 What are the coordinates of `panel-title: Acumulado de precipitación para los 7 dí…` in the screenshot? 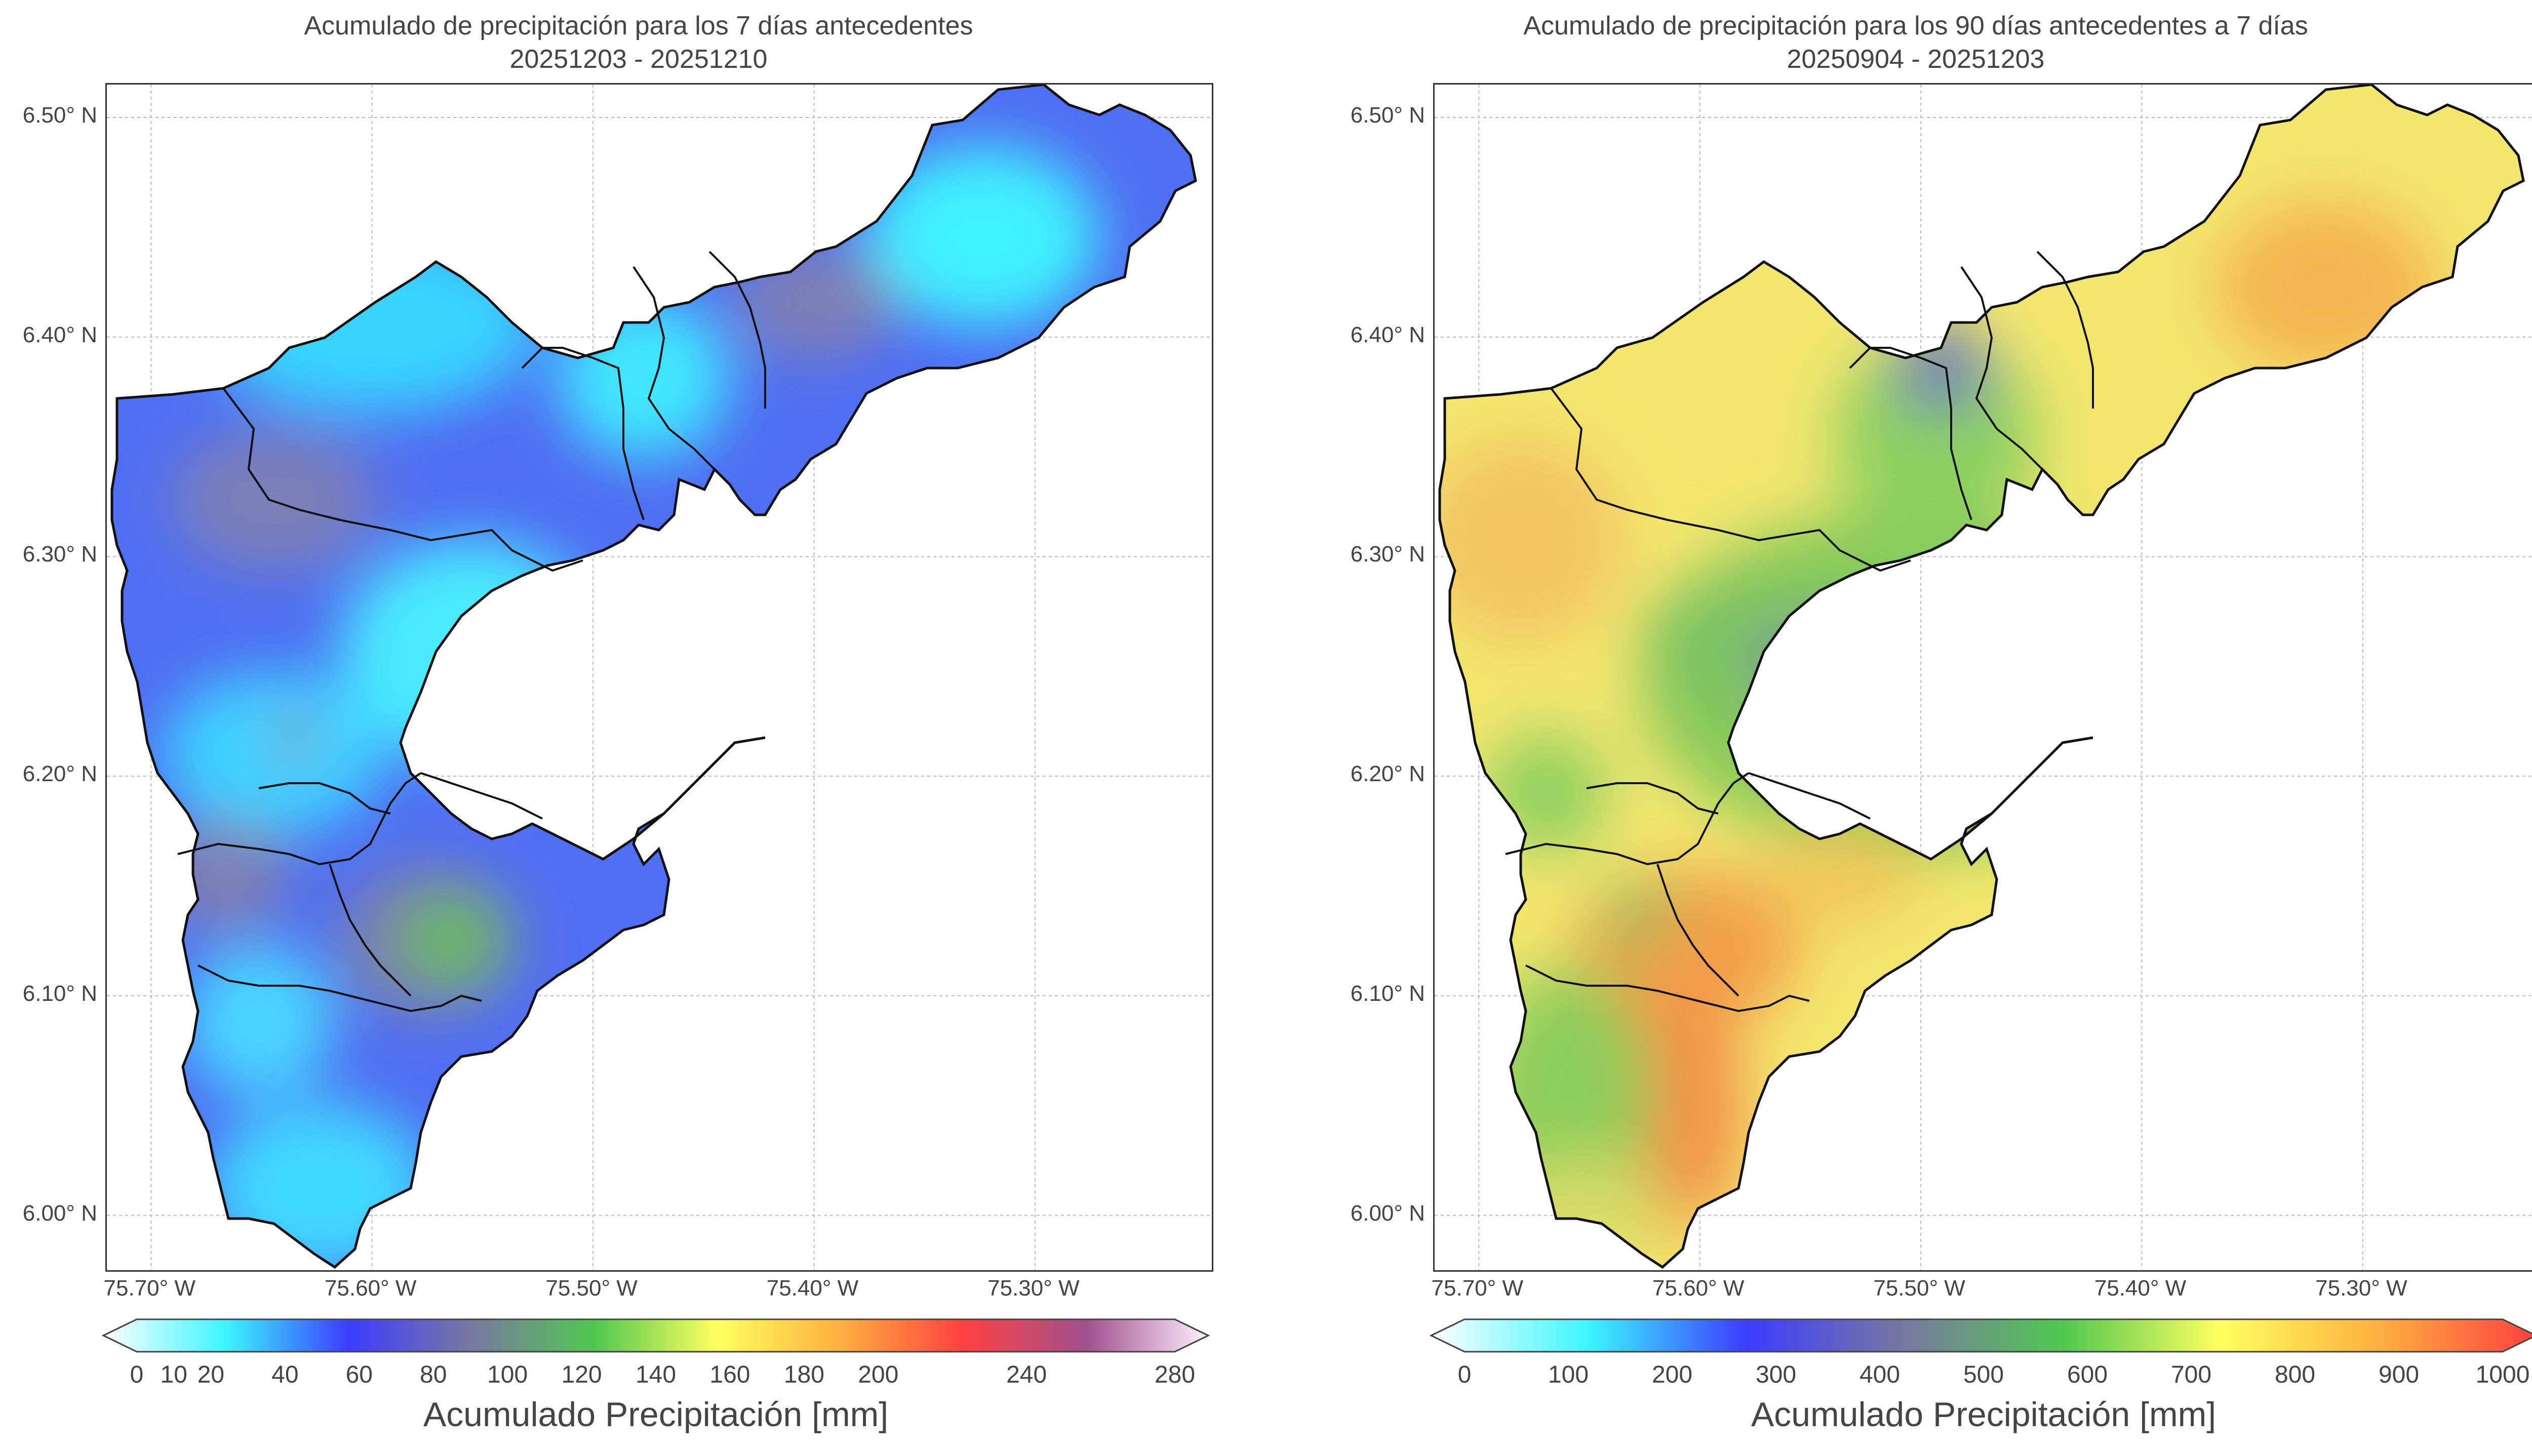 It's located at (638, 42).